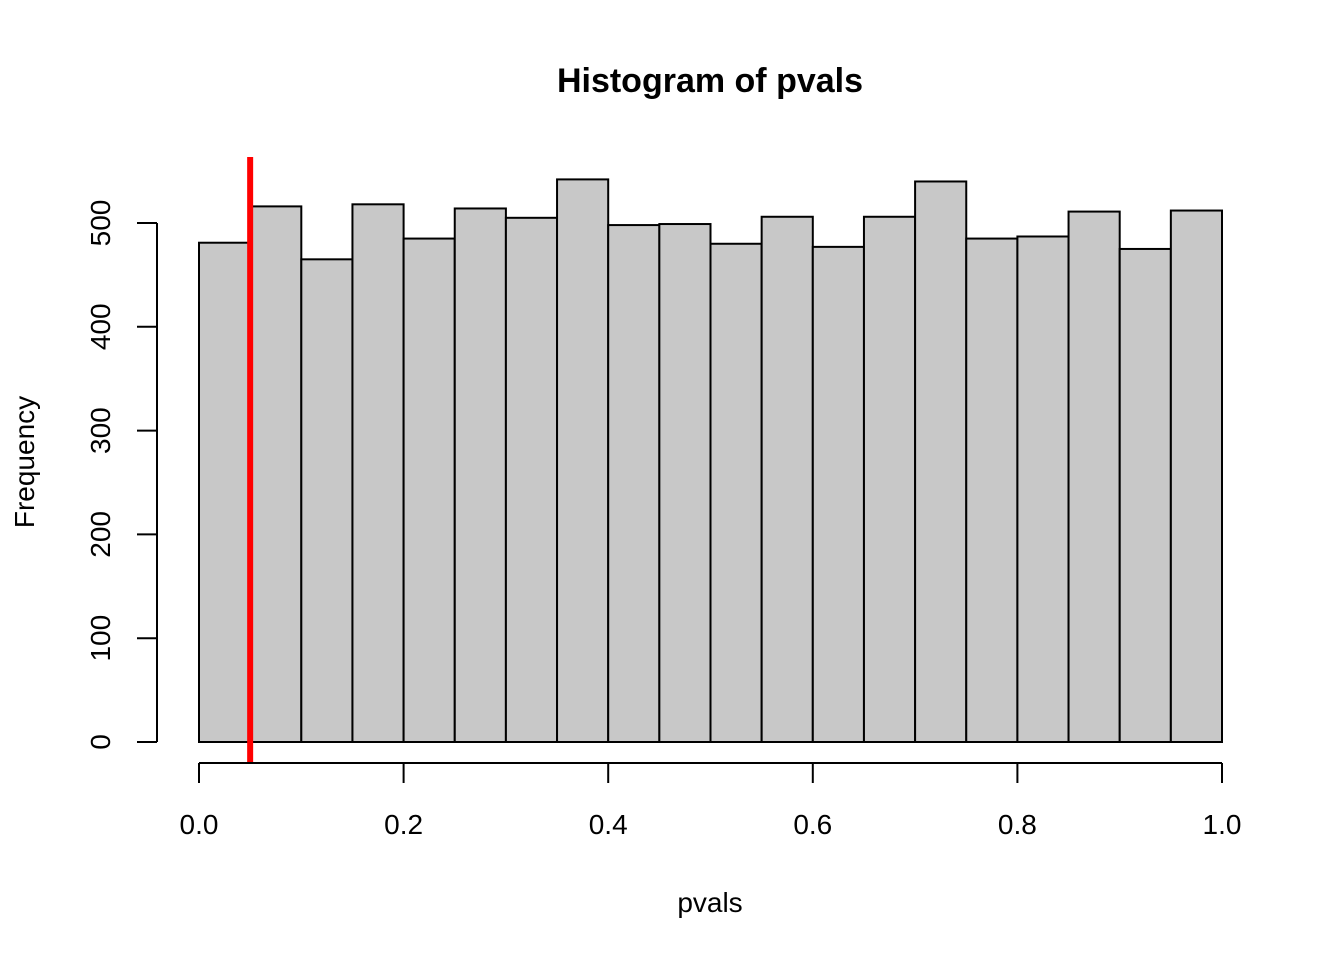 This screenshot has height=960, width=1344. I want to click on y-tick-label: 400, so click(100, 326).